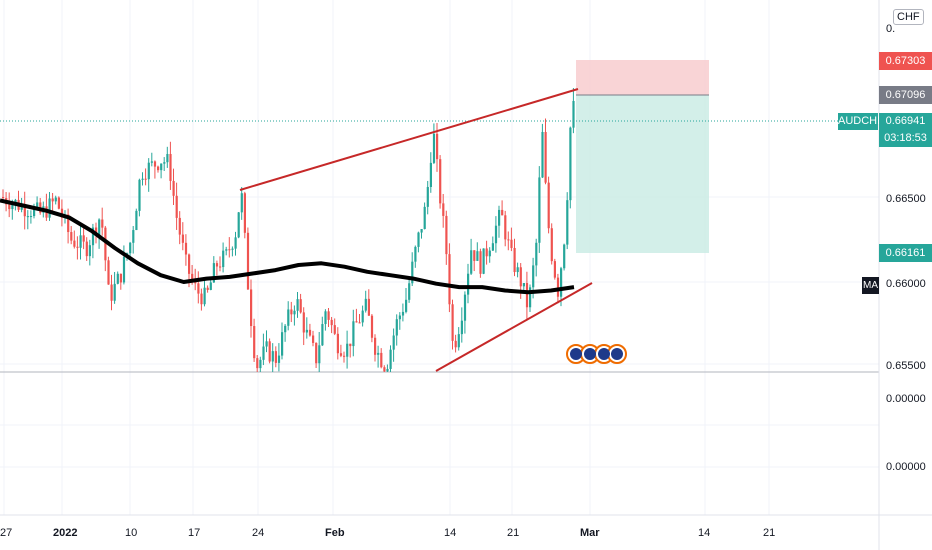 This screenshot has height=550, width=932. I want to click on economic-event-icons, so click(596, 354).